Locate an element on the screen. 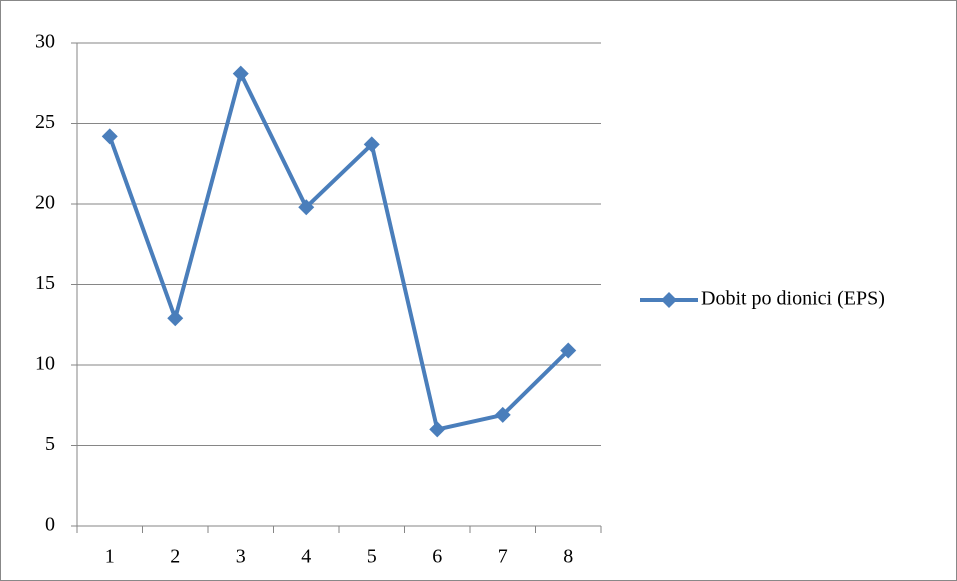 This screenshot has height=581, width=957. legend-marker is located at coordinates (669, 300).